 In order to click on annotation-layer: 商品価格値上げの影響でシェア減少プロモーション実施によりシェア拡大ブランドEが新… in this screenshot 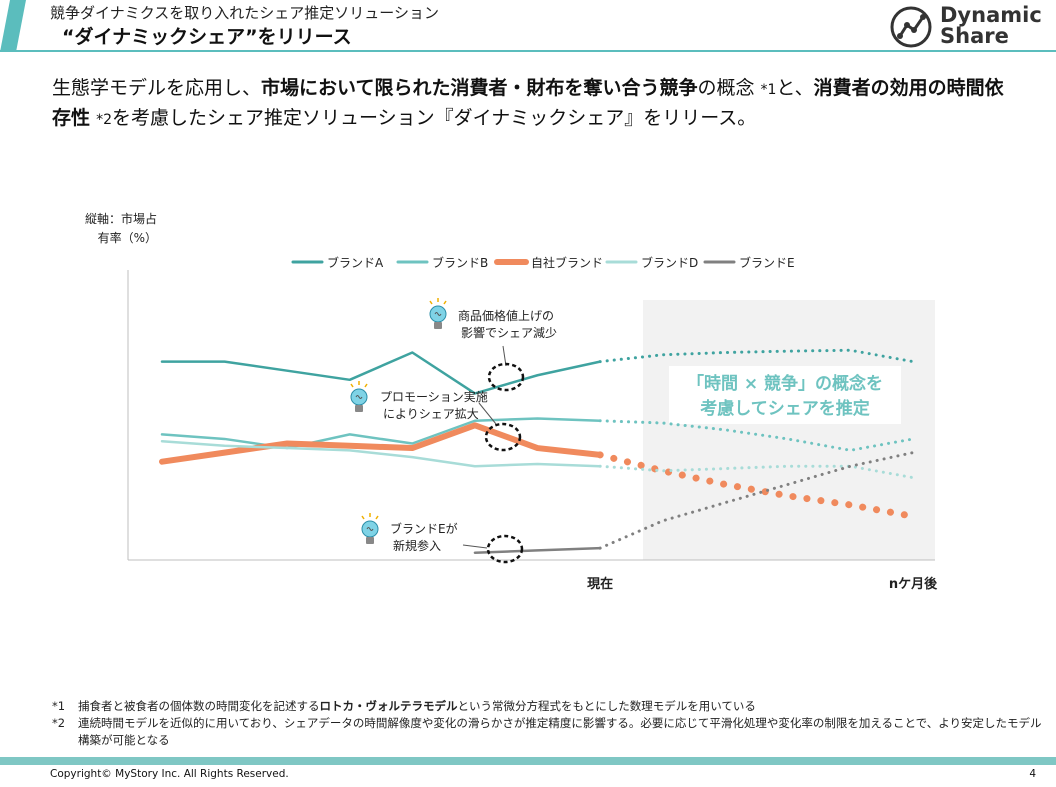, I will do `click(453, 431)`.